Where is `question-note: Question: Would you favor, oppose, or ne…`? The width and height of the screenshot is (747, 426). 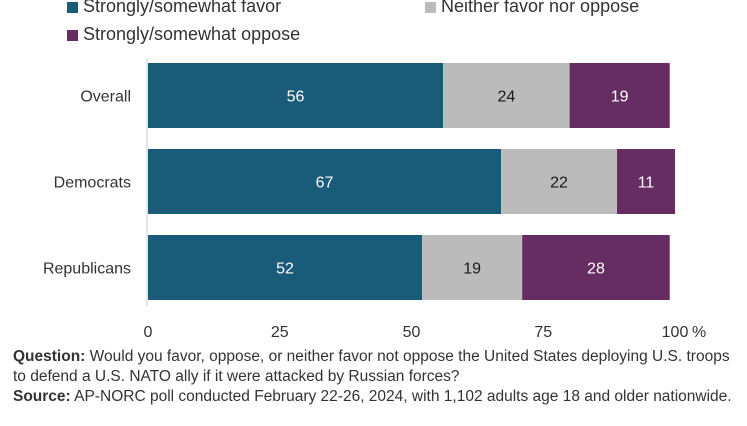
question-note: Question: Would you favor, oppose, or ne… is located at coordinates (376, 367).